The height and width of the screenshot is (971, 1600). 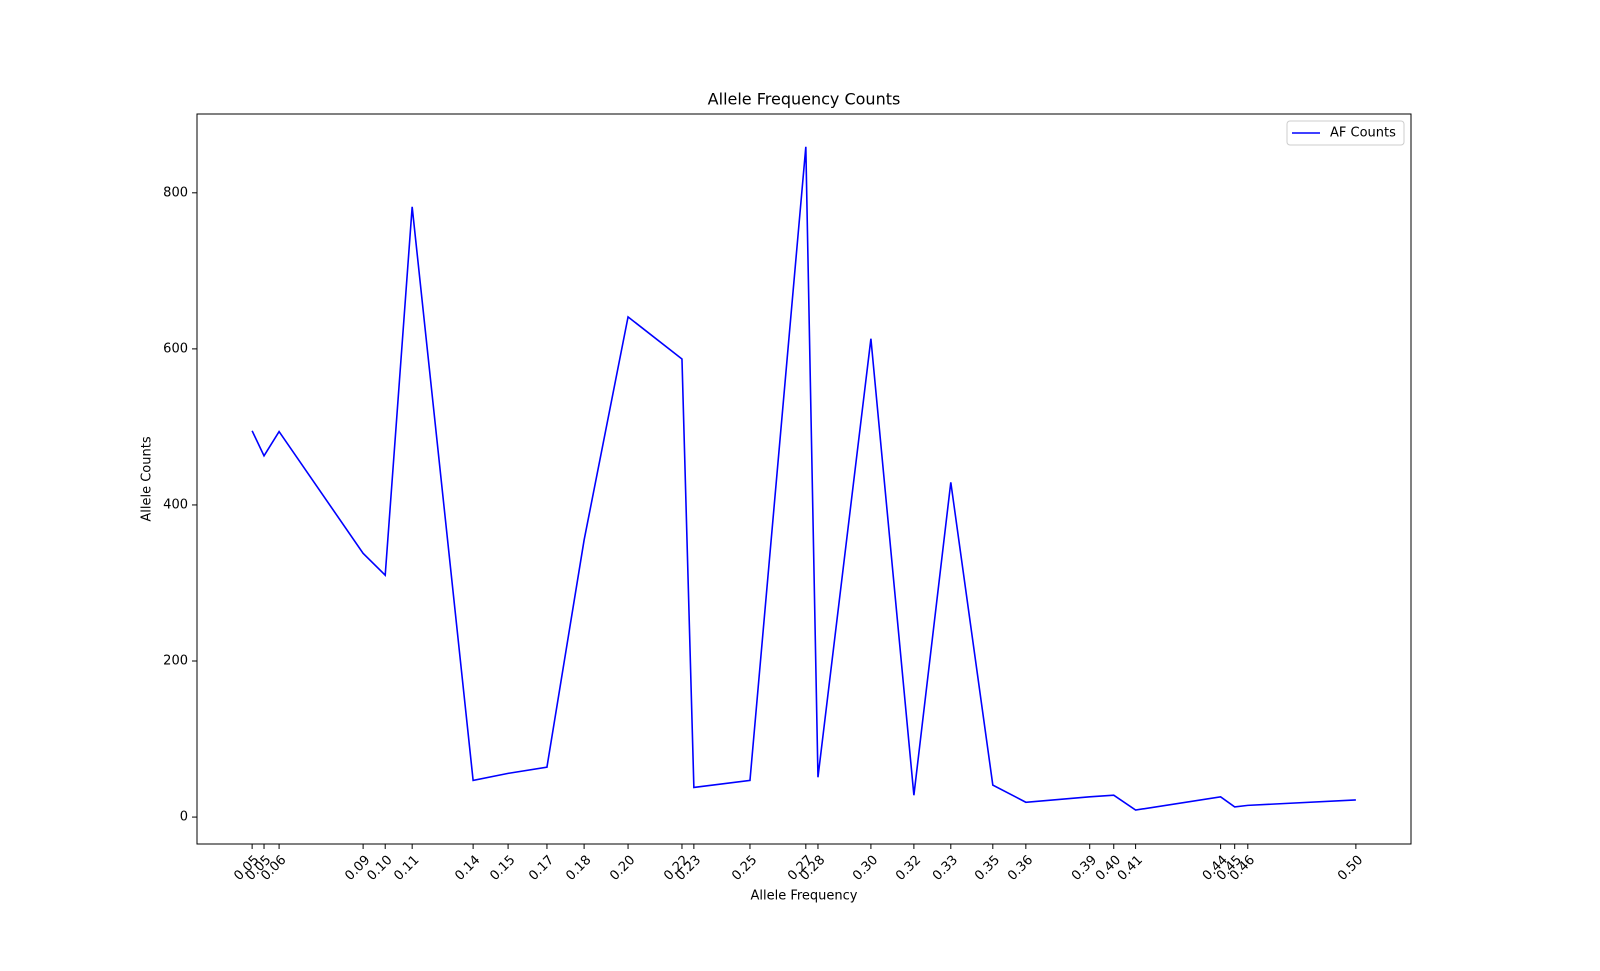 I want to click on y-axis-label: Allele Counts, so click(x=147, y=478).